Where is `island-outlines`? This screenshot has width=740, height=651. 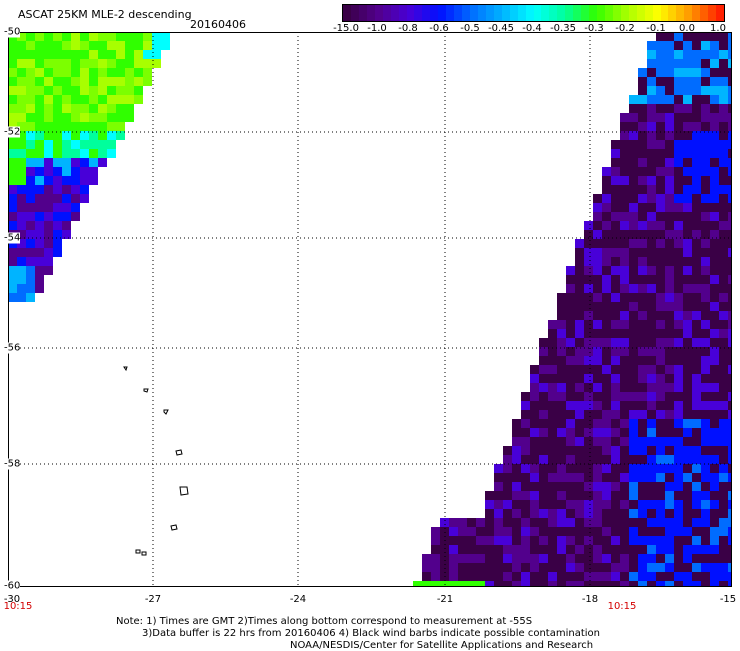
island-outlines is located at coordinates (156, 461).